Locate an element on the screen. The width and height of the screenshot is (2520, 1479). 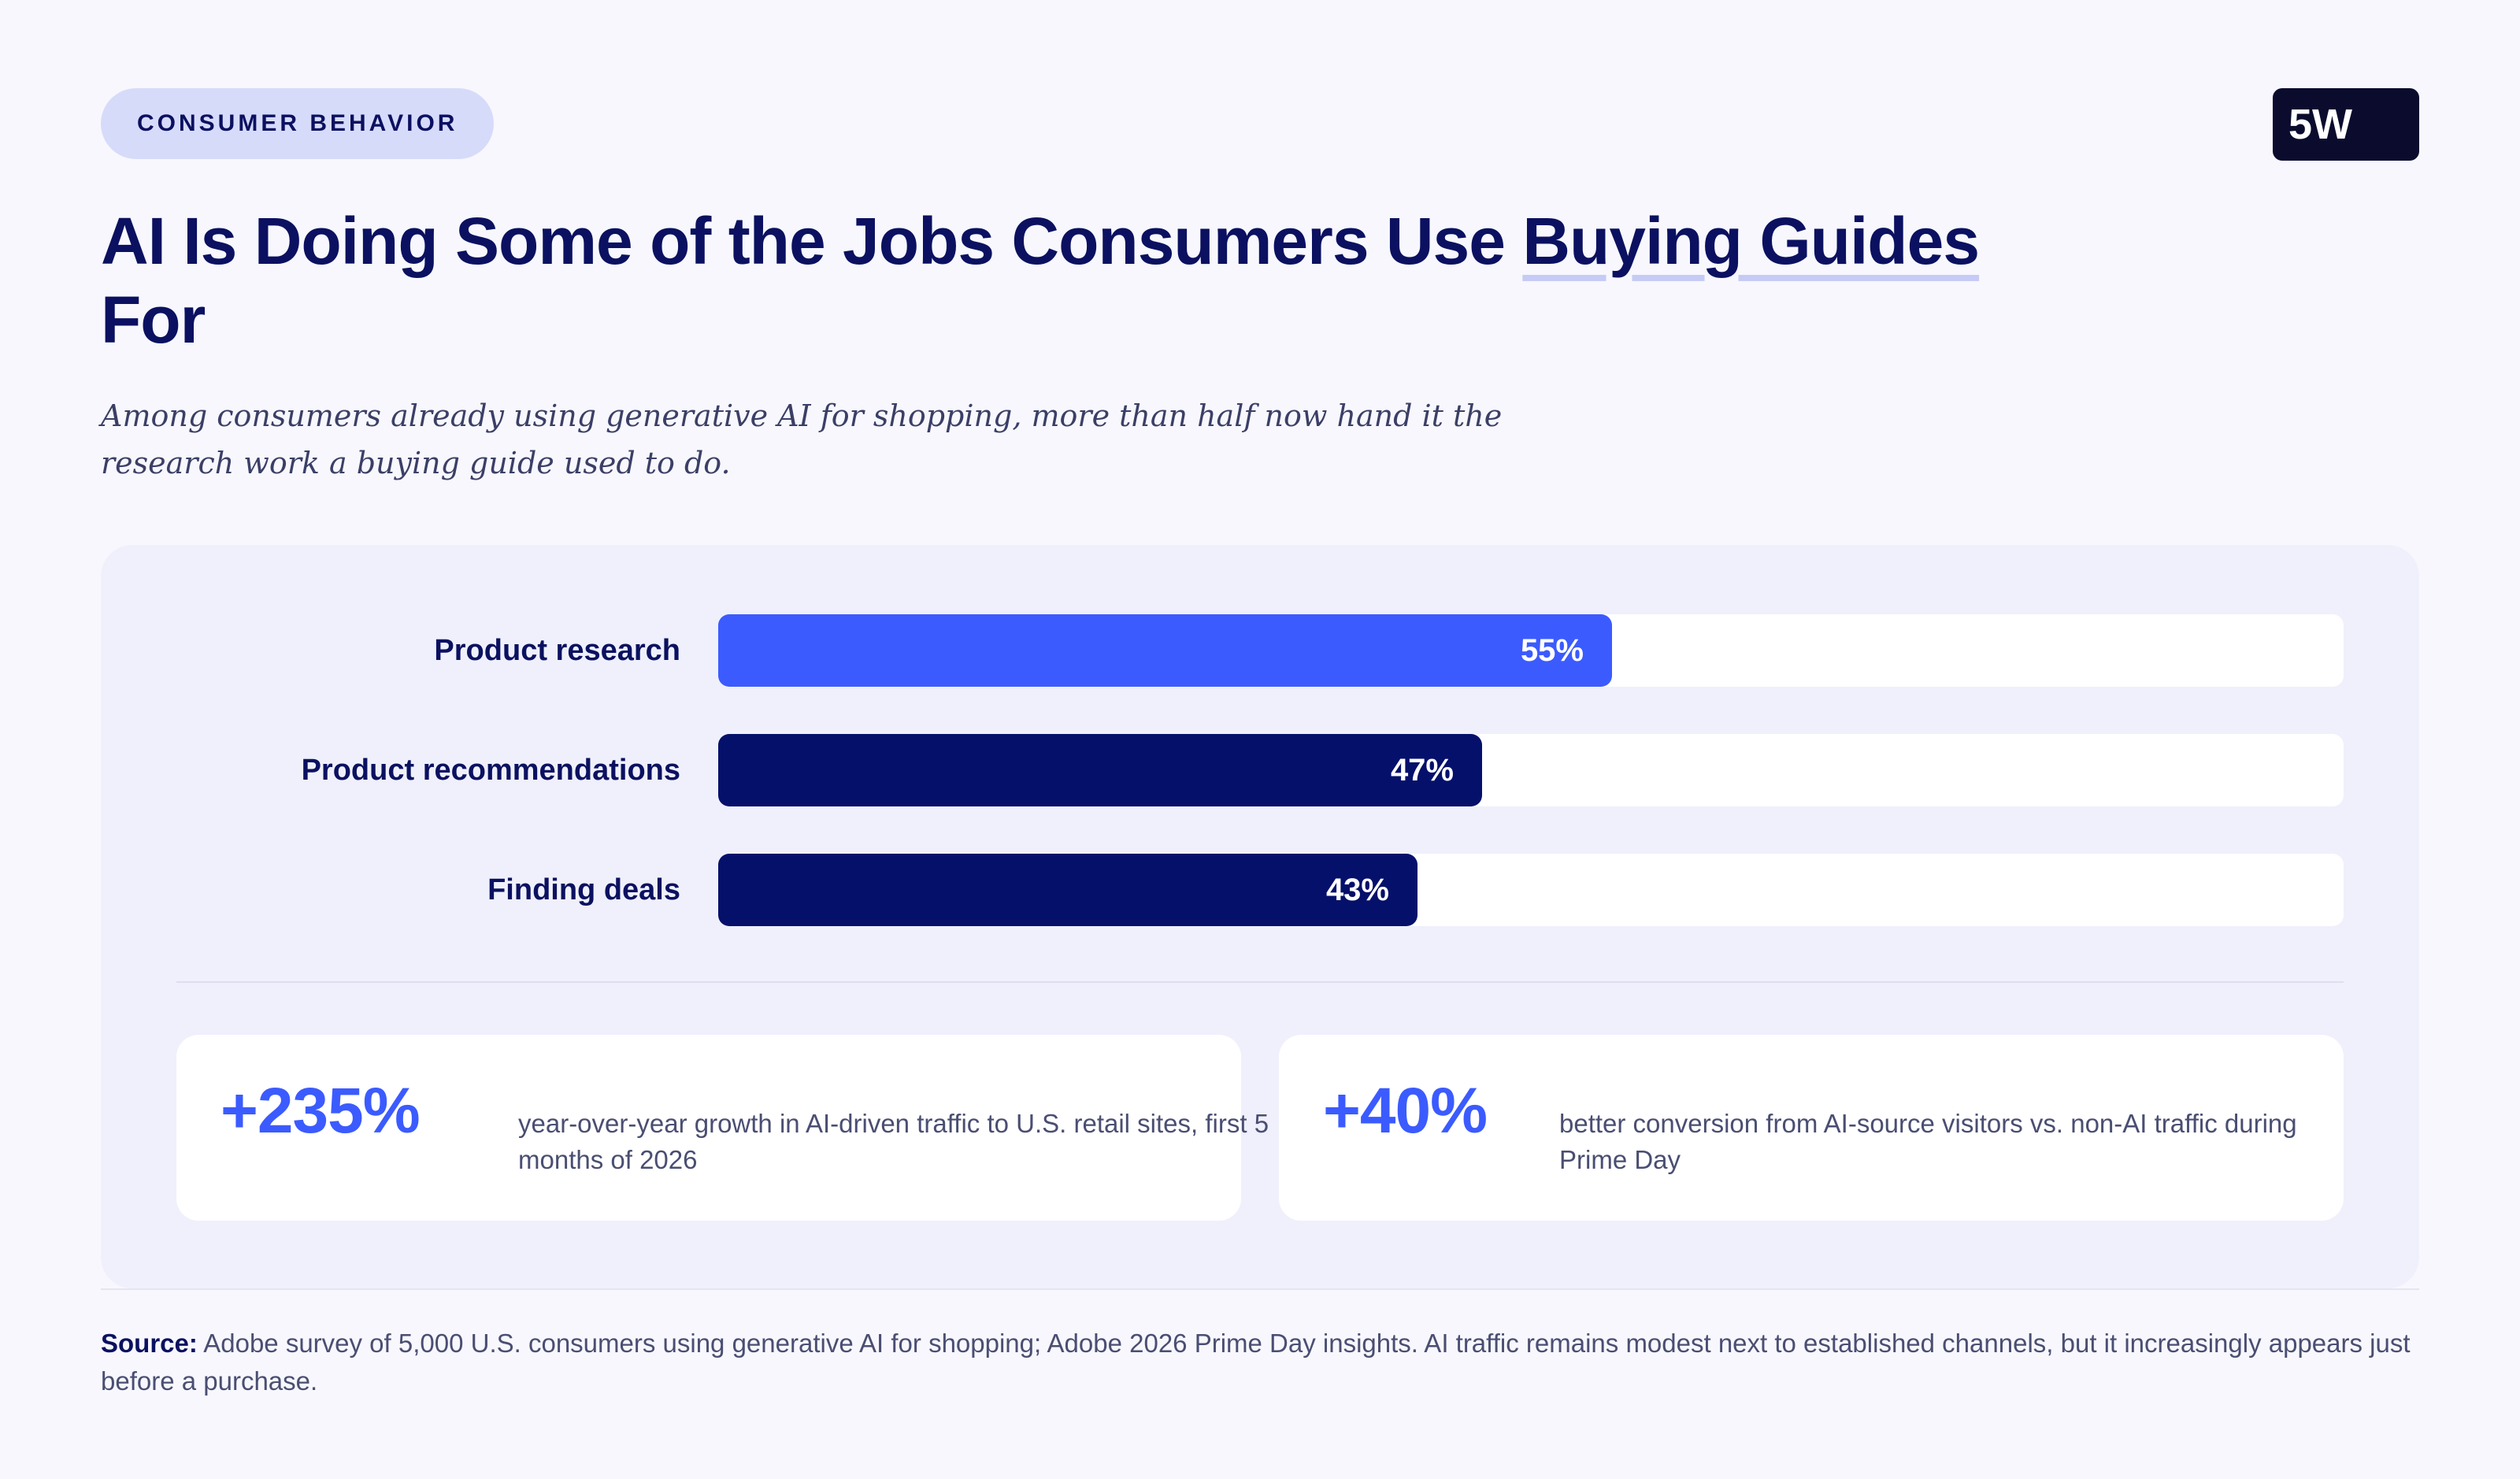
bar-row: Product recommendations 47% is located at coordinates (1260, 770).